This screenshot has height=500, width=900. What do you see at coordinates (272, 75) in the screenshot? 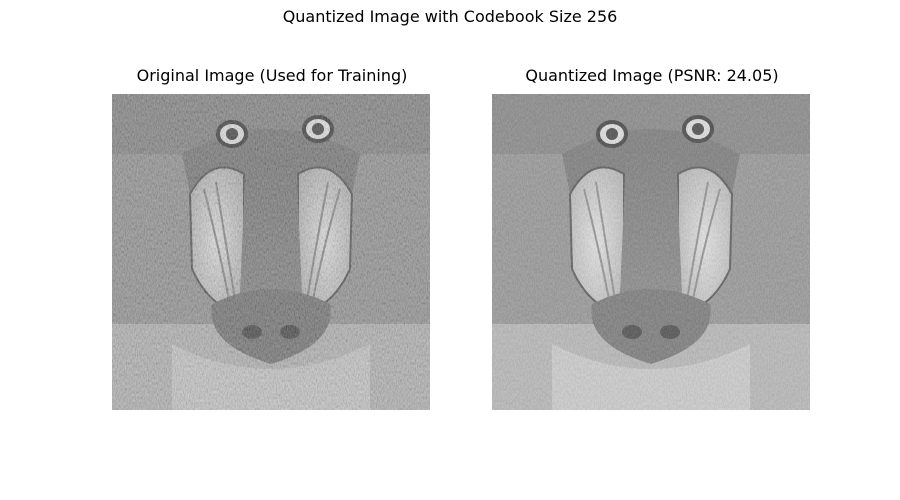
I see `original-image-title: Original Image (Used for Training)` at bounding box center [272, 75].